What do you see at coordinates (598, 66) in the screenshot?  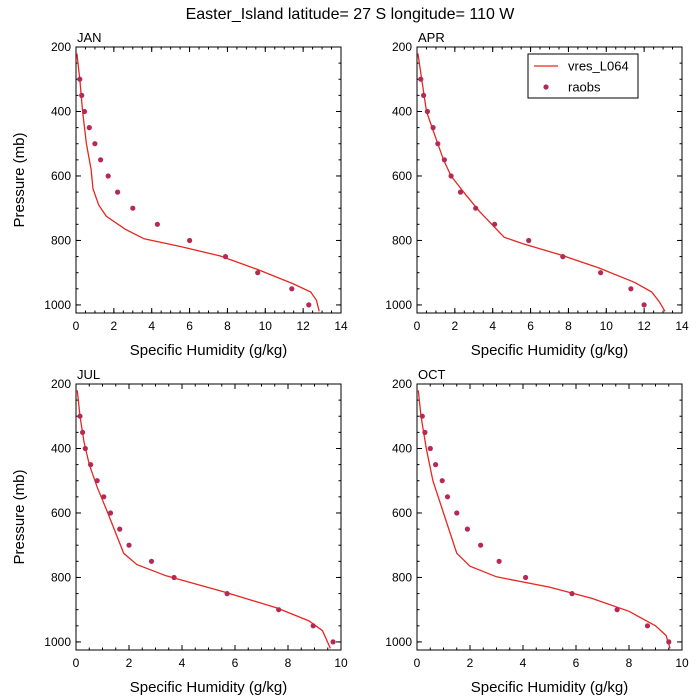 I see `legend-label: vres_L064` at bounding box center [598, 66].